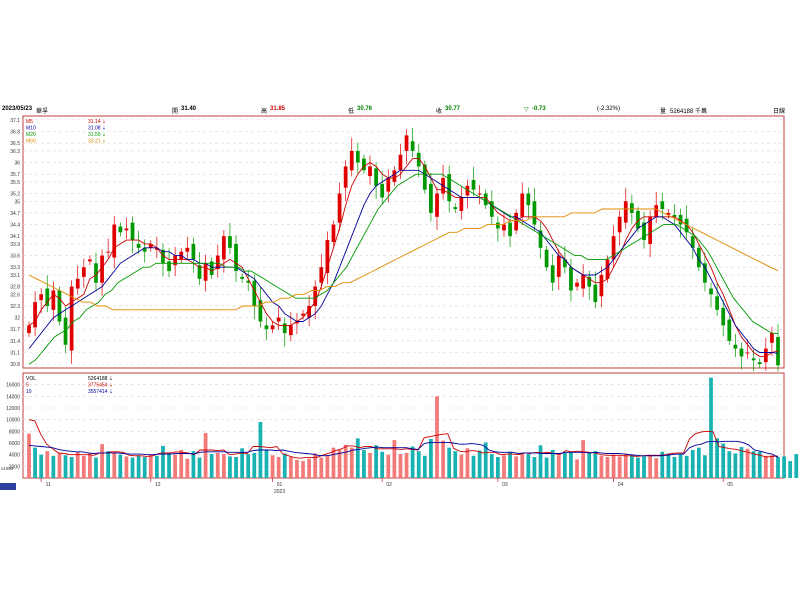 The image size is (800, 600). Describe the element at coordinates (189, 109) in the screenshot. I see `open-value: 31.40` at that location.